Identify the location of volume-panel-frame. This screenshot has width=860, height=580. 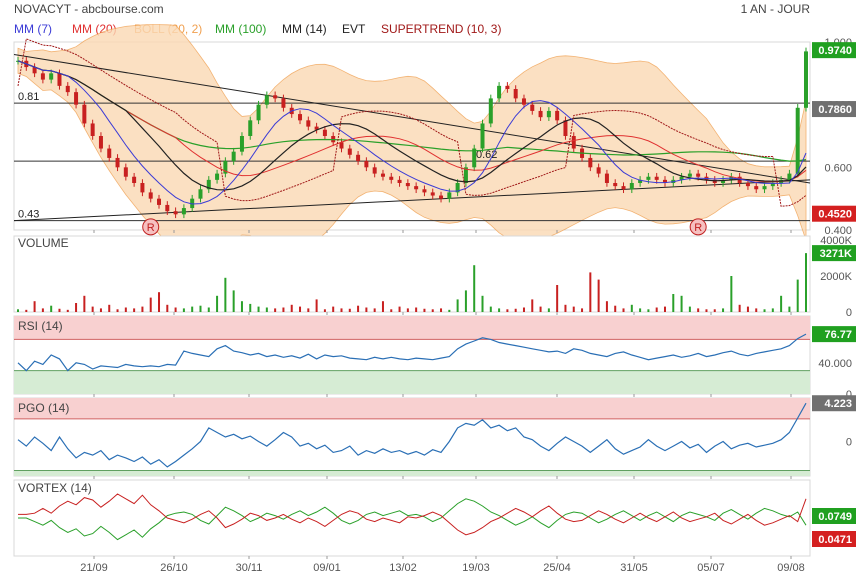
(412, 274).